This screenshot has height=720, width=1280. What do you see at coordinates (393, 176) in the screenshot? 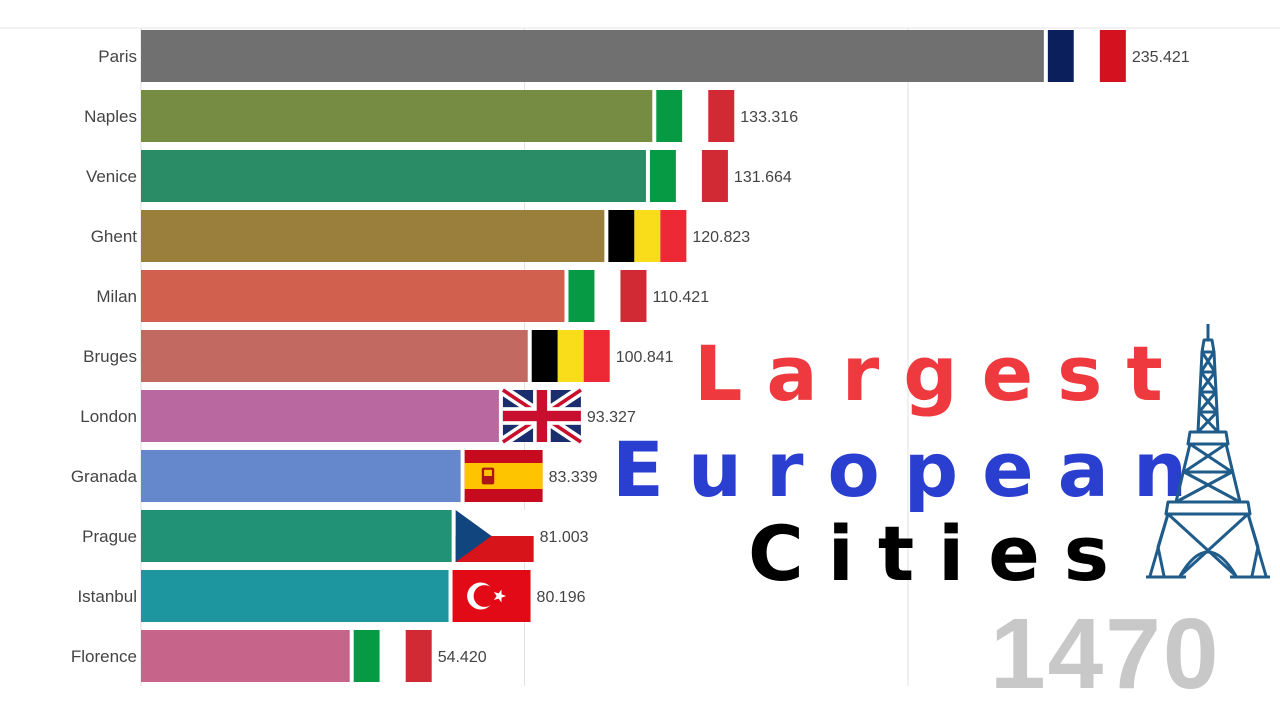
I see `bar-venice` at bounding box center [393, 176].